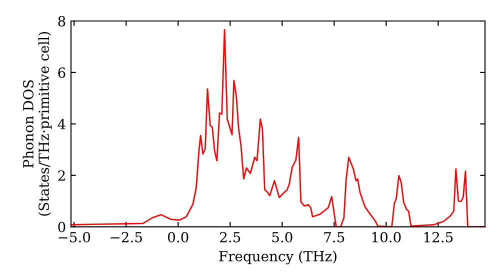  Describe the element at coordinates (230, 237) in the screenshot. I see `x-tick-label: 2.5` at that location.